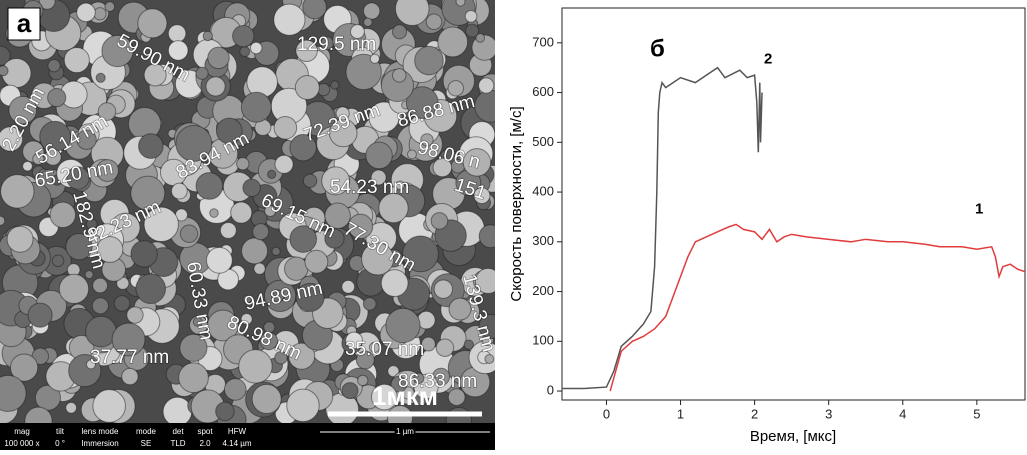 Image resolution: width=1027 pixels, height=455 pixels. I want to click on x-tick-label: 1, so click(680, 413).